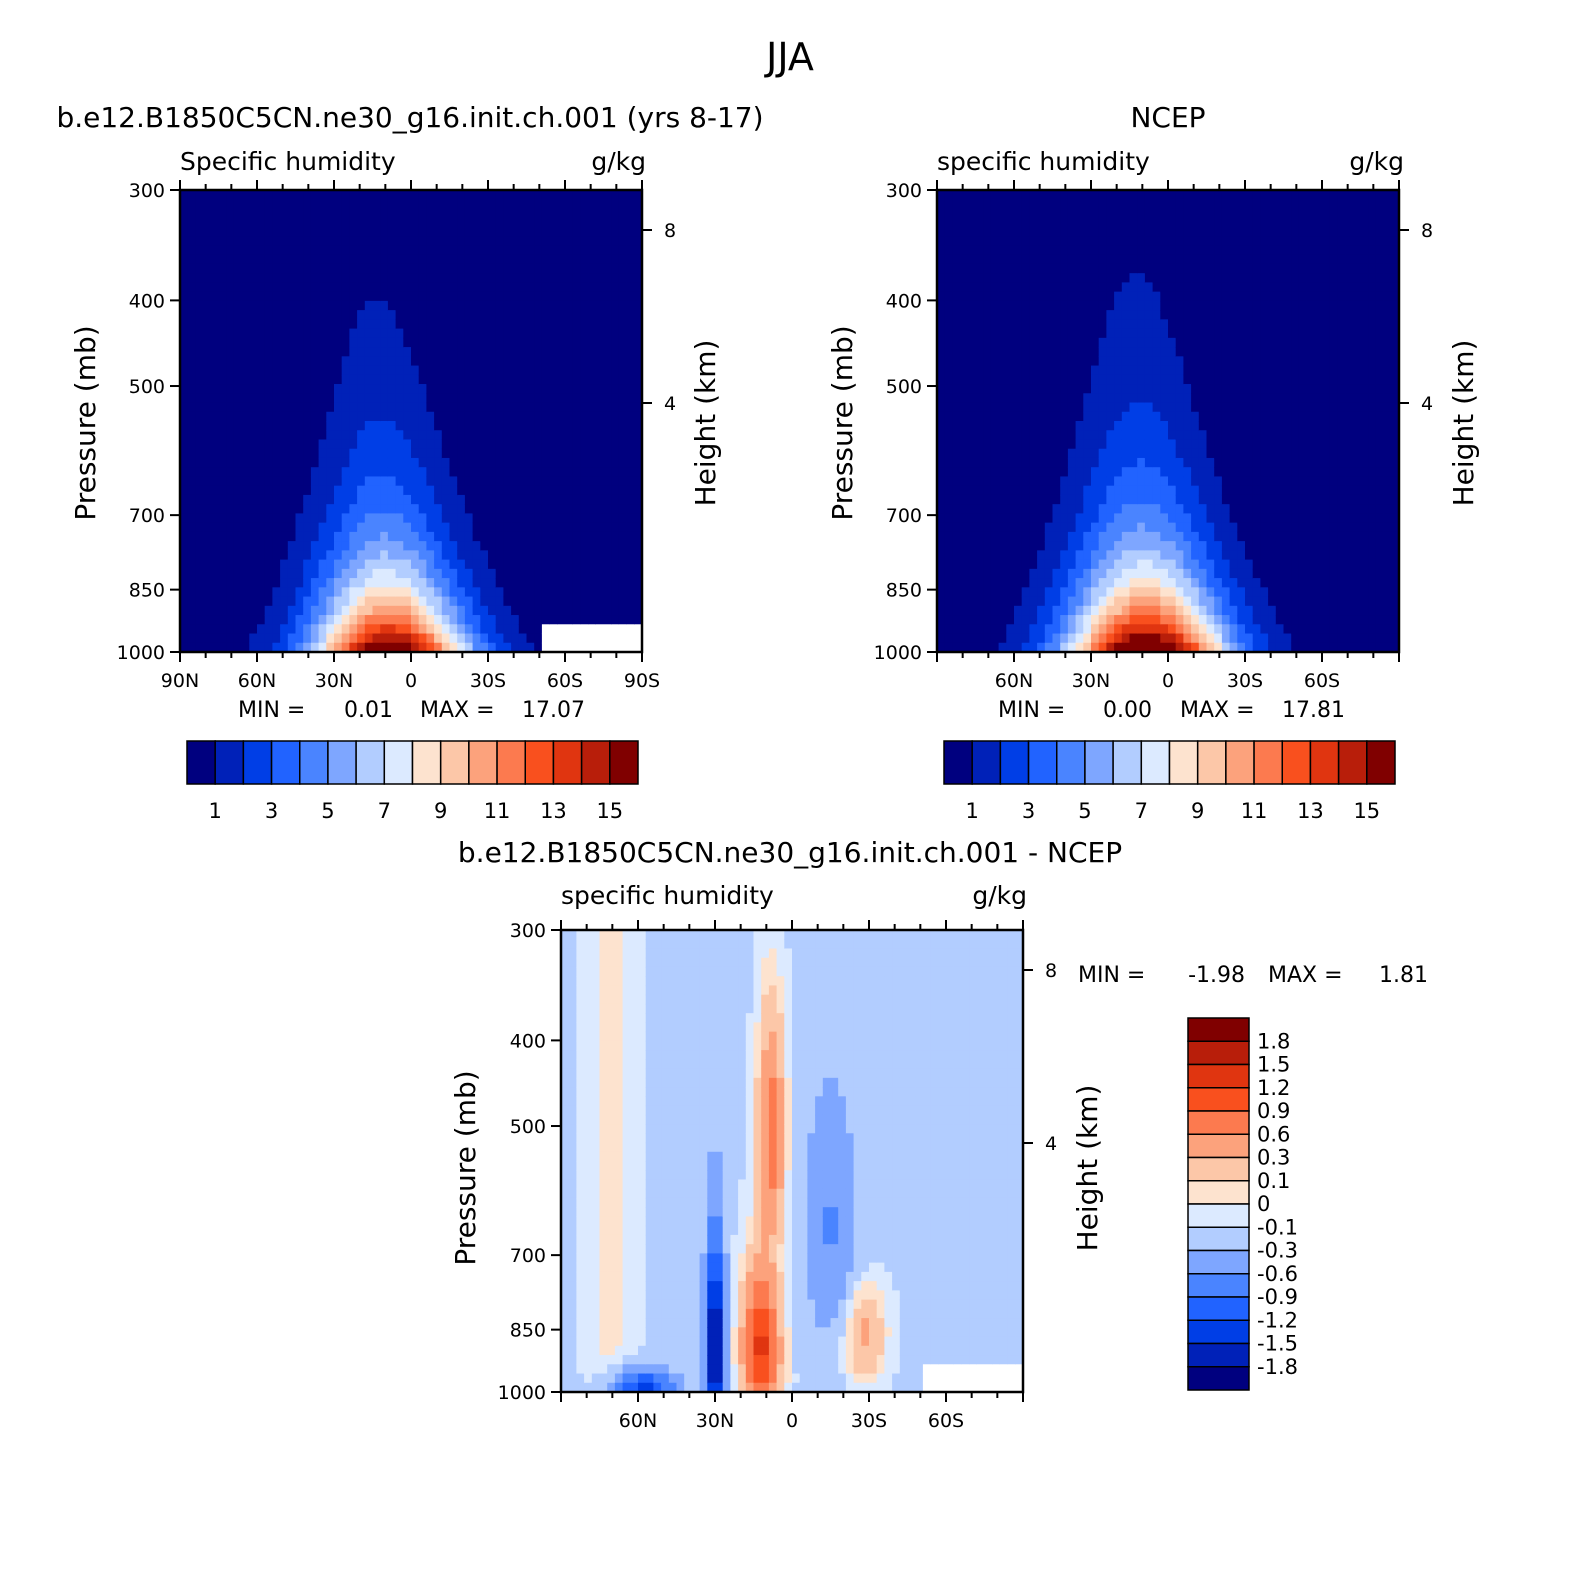 The width and height of the screenshot is (1581, 1583). I want to click on colorbar-swatch, so click(314, 762).